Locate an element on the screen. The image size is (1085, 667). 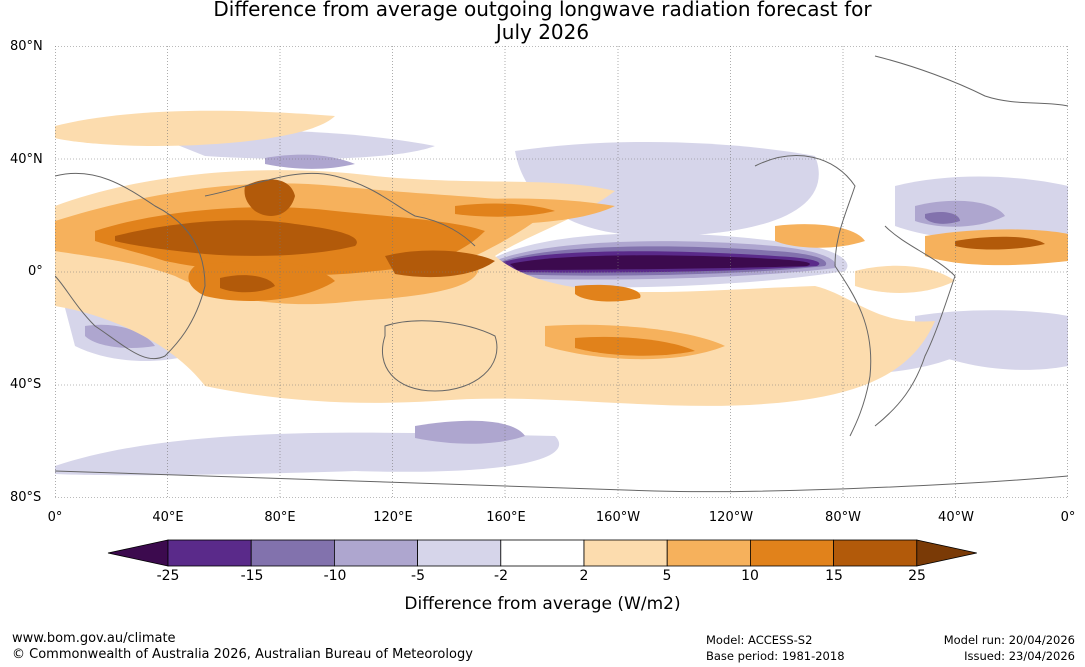
cbar-arrow-high is located at coordinates (946, 553).